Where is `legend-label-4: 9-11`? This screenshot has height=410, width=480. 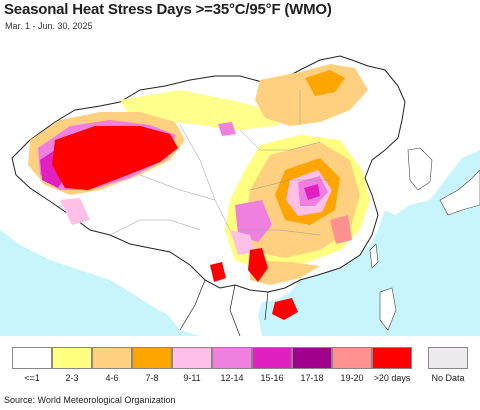
legend-label-4: 9-11 is located at coordinates (192, 378).